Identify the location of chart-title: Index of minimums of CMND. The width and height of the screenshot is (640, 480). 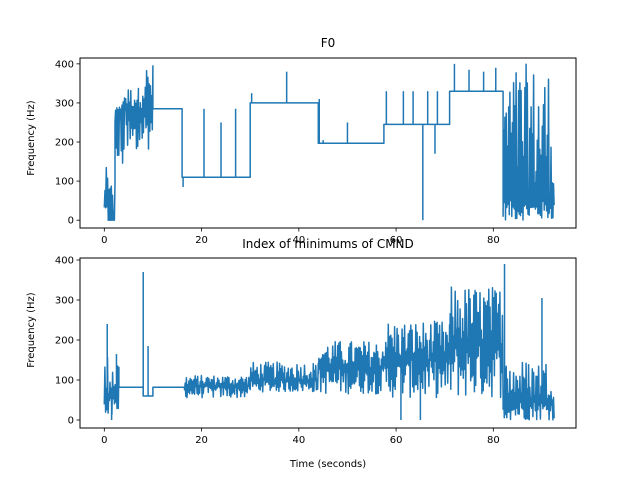
(328, 244).